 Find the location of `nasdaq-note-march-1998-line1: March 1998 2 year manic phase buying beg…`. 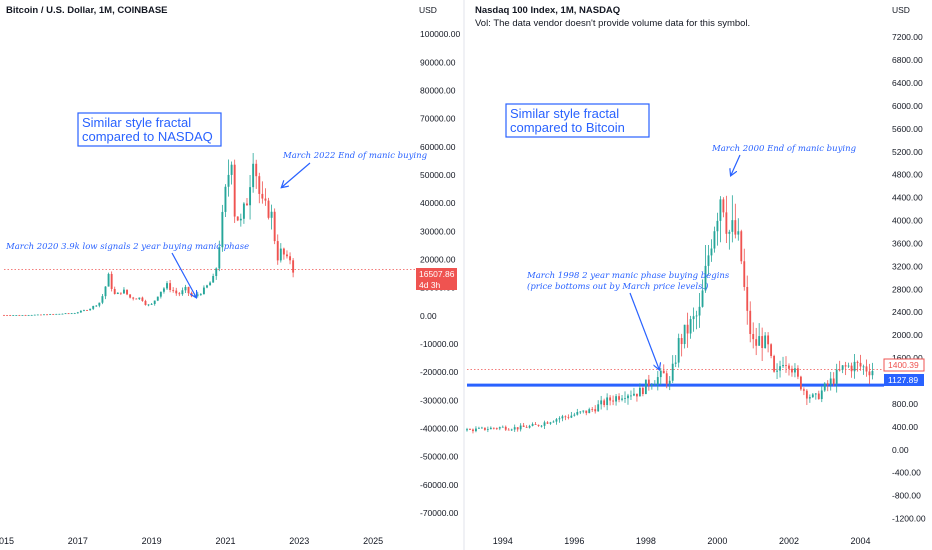

nasdaq-note-march-1998-line1: March 1998 2 year manic phase buying beg… is located at coordinates (628, 276).